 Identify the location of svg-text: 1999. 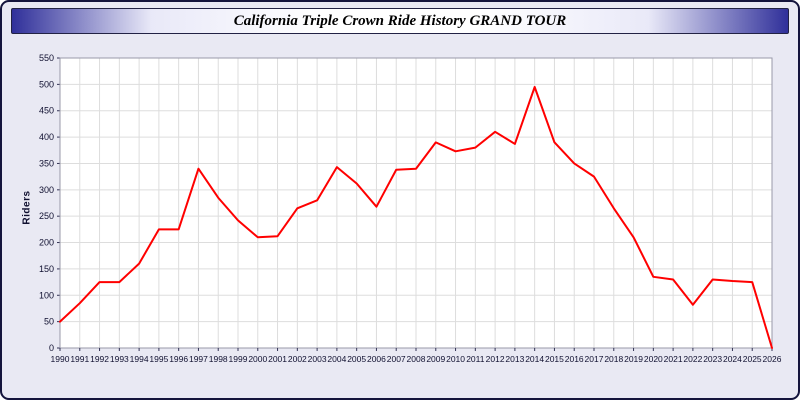
(238, 359).